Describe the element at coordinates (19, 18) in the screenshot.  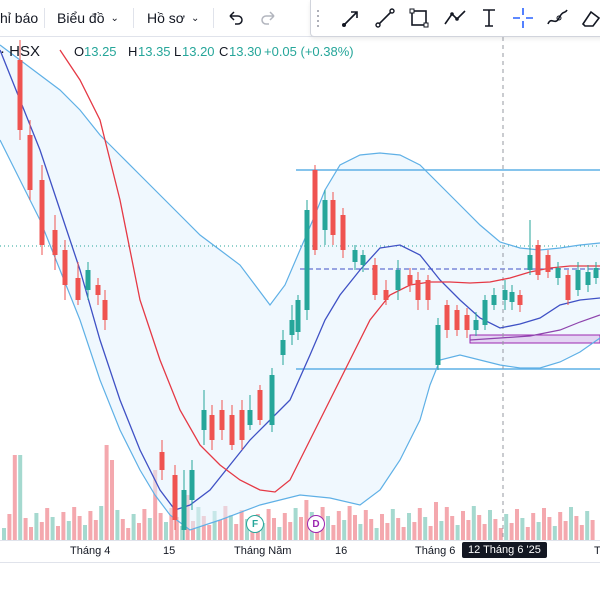
I see `indicators-button: hỉ báo` at that location.